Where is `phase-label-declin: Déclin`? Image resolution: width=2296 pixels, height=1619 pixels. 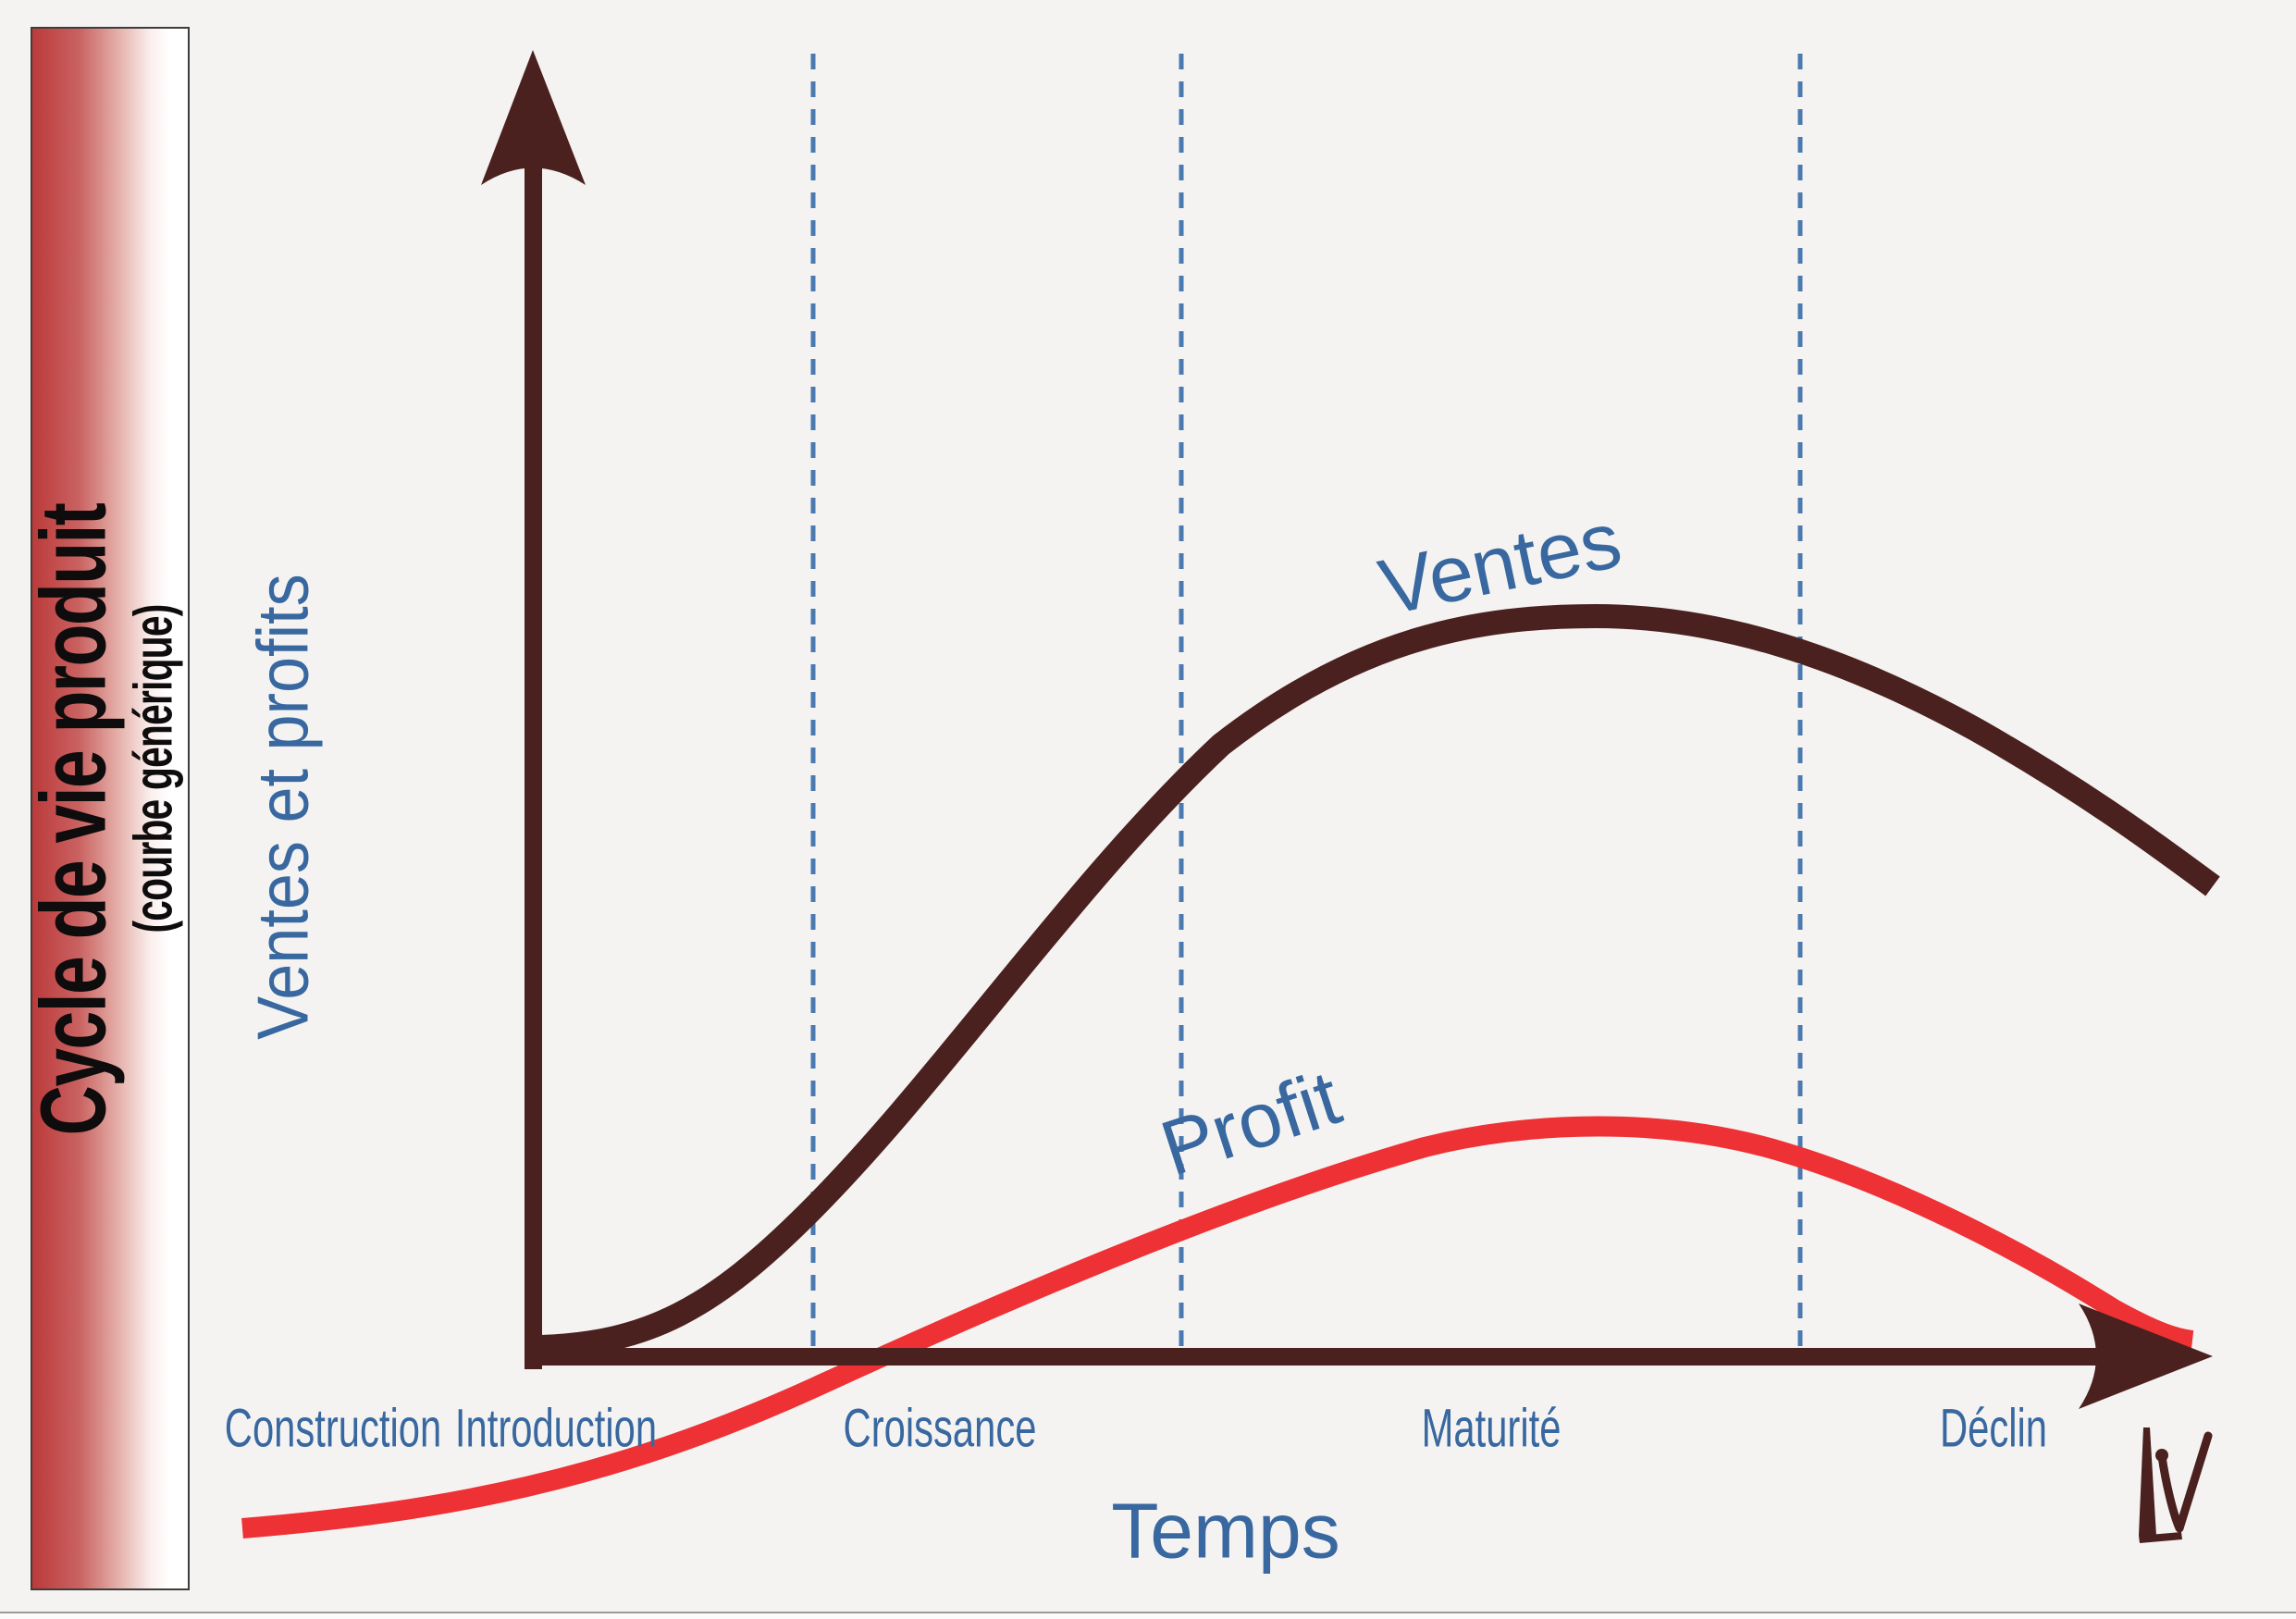
phase-label-declin: Déclin is located at coordinates (1993, 1428).